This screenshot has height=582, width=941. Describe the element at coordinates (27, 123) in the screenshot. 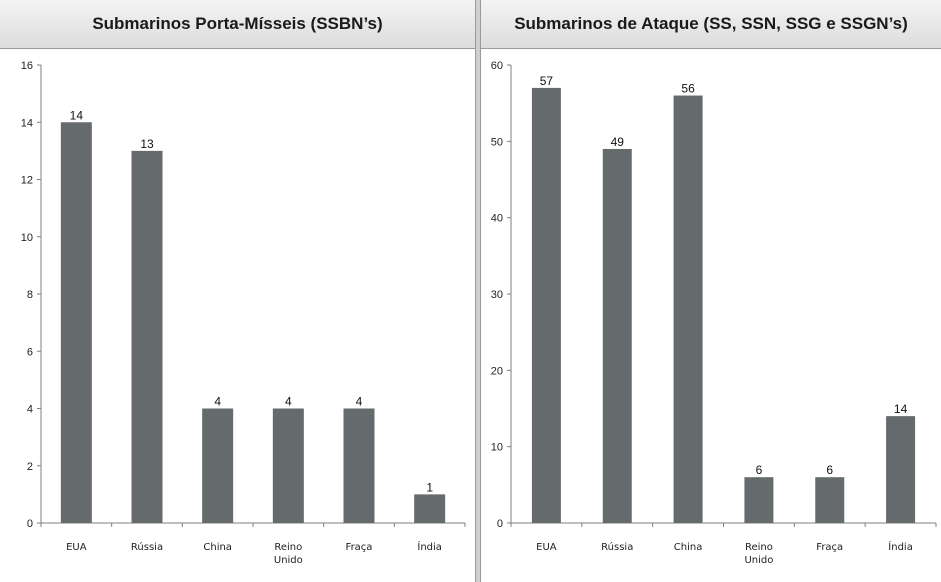

I see `y-tick-label: 14` at that location.